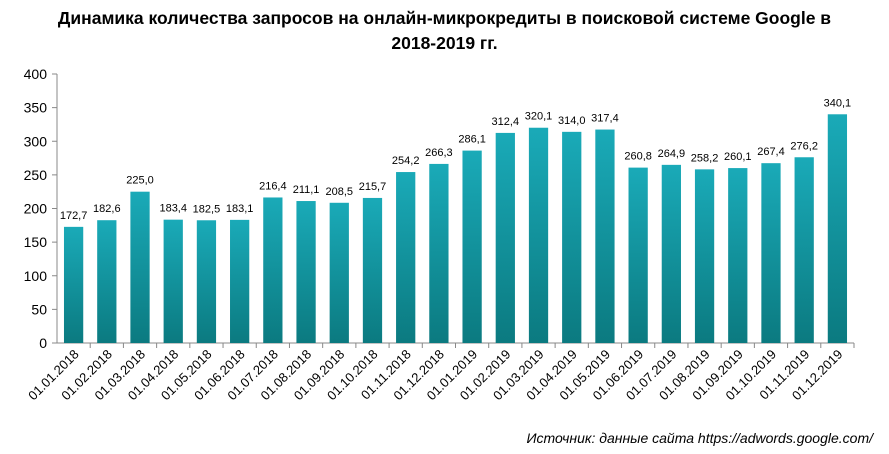 The width and height of the screenshot is (889, 454). Describe the element at coordinates (36, 175) in the screenshot. I see `y-tick-label: 250` at that location.